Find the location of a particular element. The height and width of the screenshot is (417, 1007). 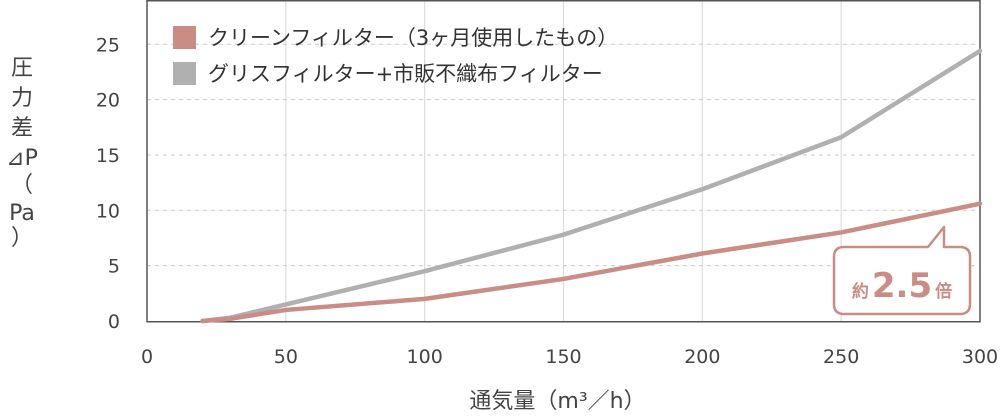

callout-bubble is located at coordinates (902, 270).